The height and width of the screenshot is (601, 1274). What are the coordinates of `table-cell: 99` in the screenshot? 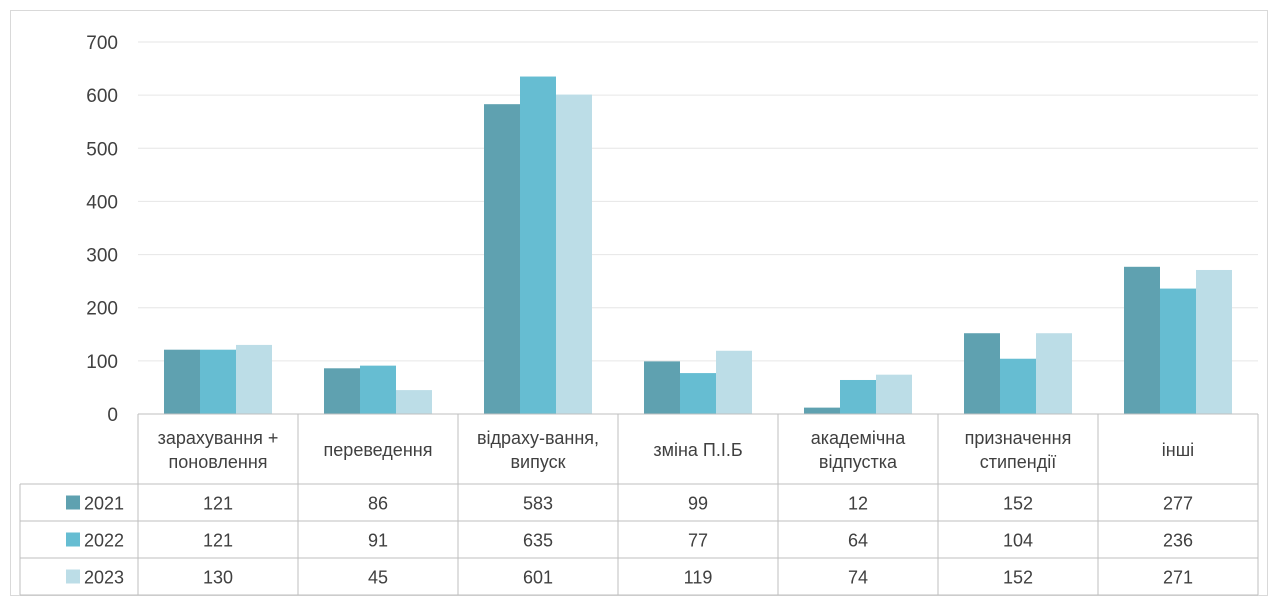 It's located at (698, 504).